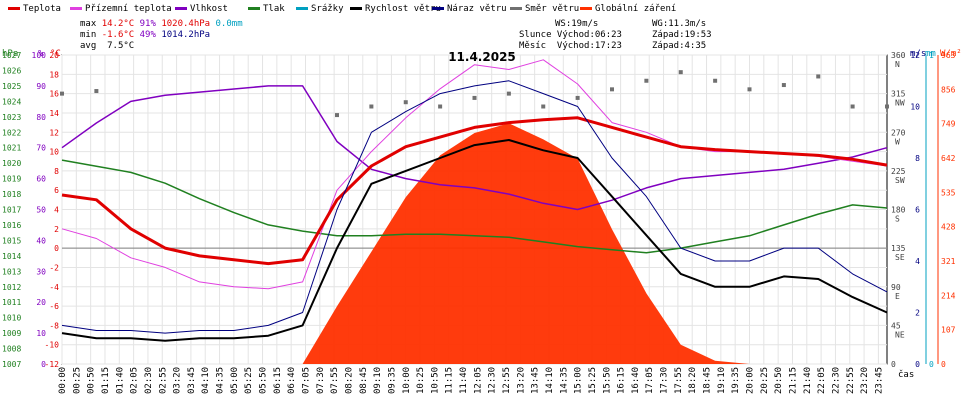 The image size is (966, 400). What do you see at coordinates (552, 9) in the screenshot?
I see `legend-label: Směr větru` at bounding box center [552, 9].